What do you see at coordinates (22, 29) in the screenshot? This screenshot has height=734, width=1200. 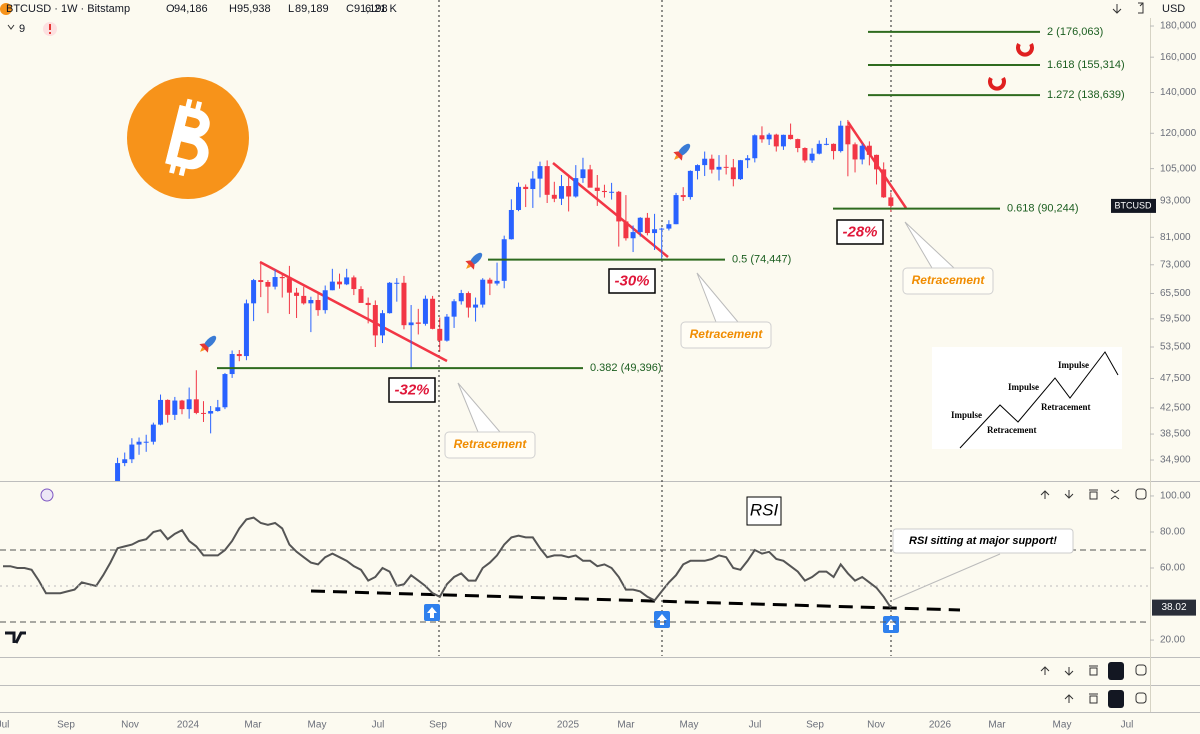 I see `indicator-count: 9` at bounding box center [22, 29].